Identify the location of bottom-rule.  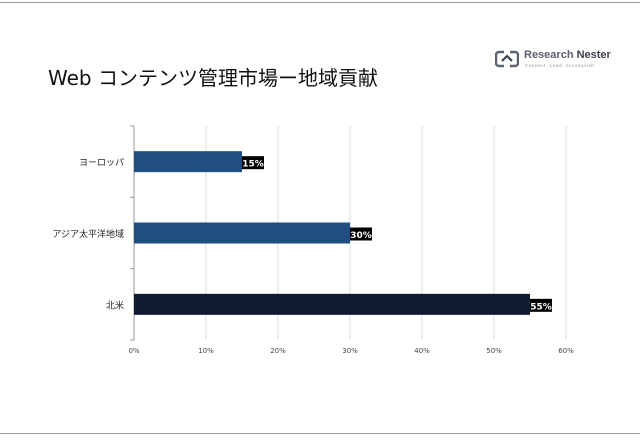
(320, 433).